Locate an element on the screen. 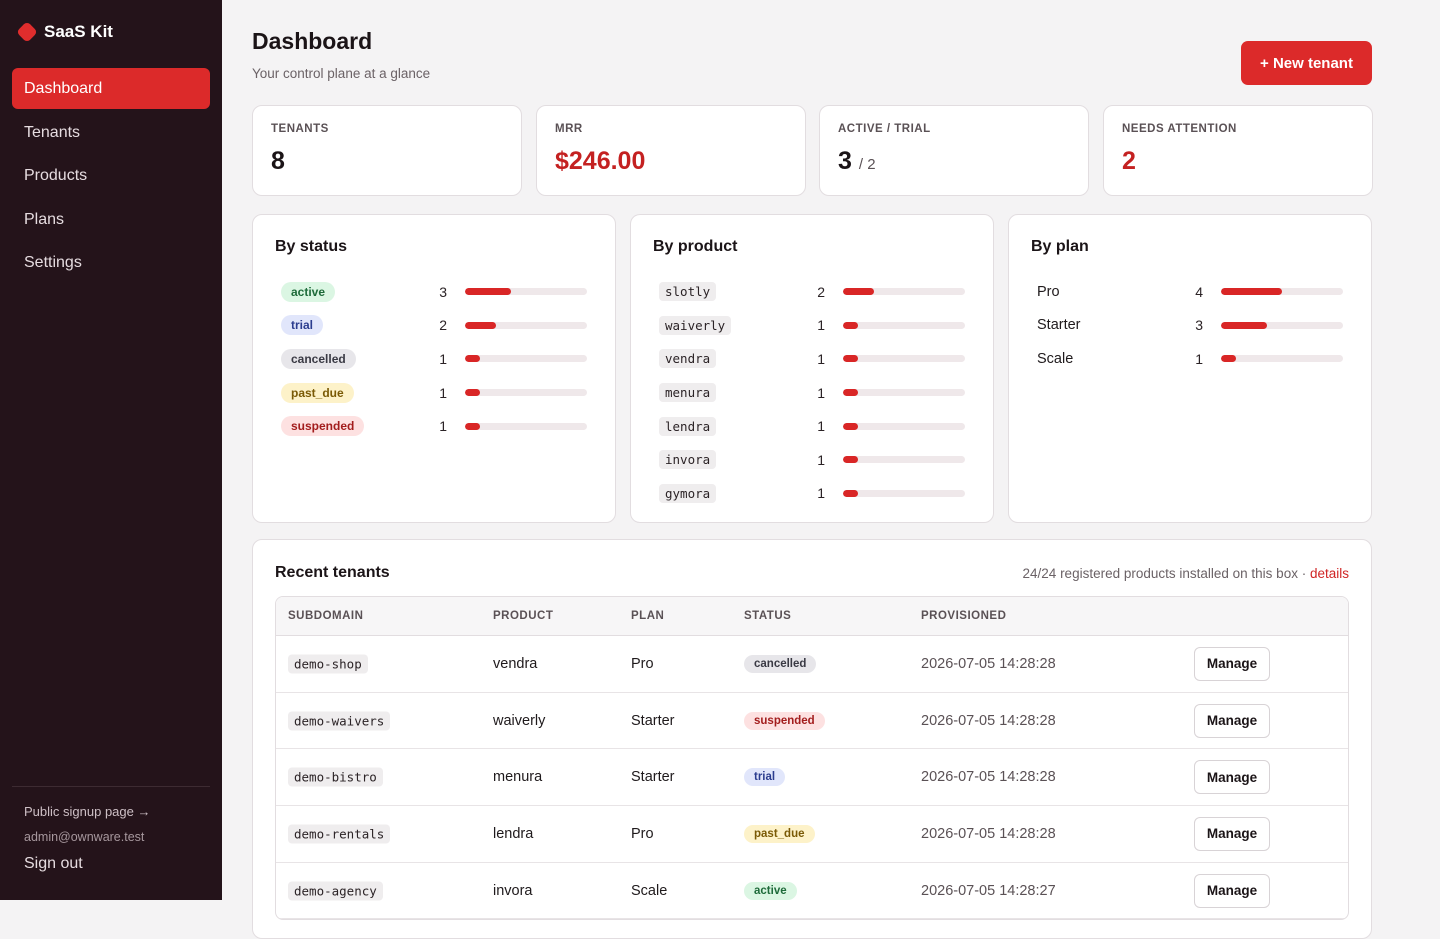 The width and height of the screenshot is (1440, 939). action-cell: Manage is located at coordinates (1232, 663).